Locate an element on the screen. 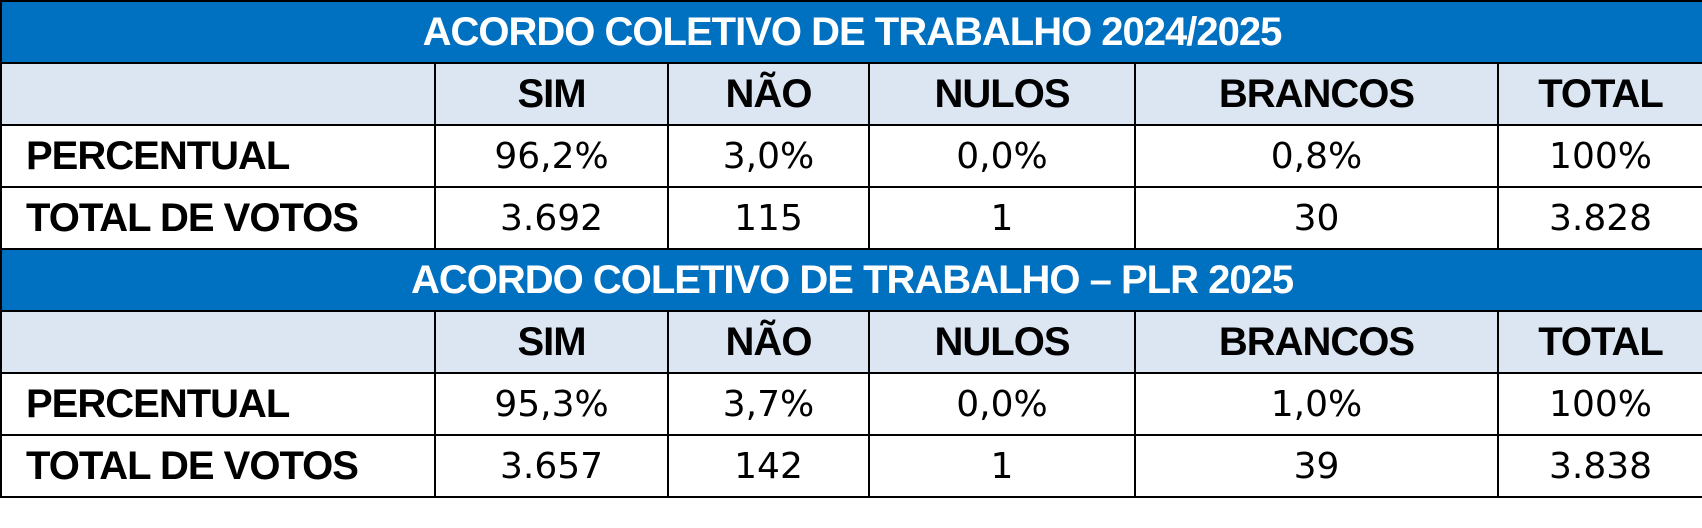 Image resolution: width=1702 pixels, height=528 pixels. table-title: ACORDO COLETIVO DE TRABALHO – PLR 2025 is located at coordinates (851, 280).